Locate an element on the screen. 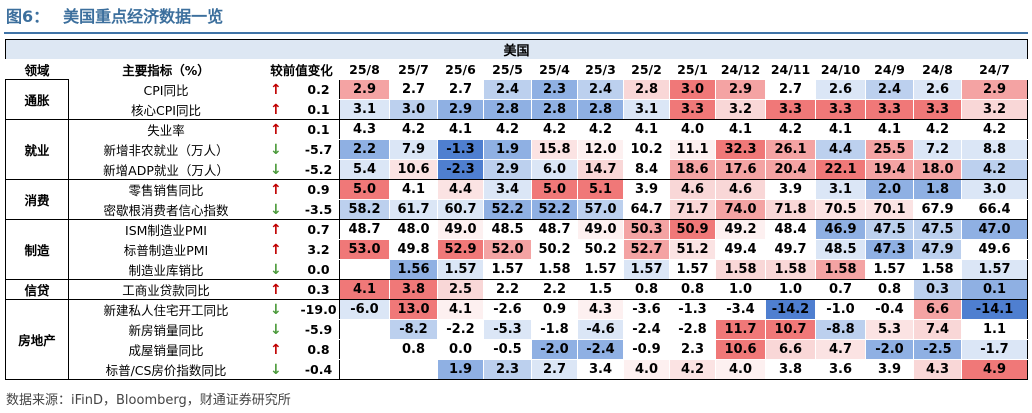 Image resolution: width=1032 pixels, height=413 pixels. header-date: 25/8 is located at coordinates (364, 69).